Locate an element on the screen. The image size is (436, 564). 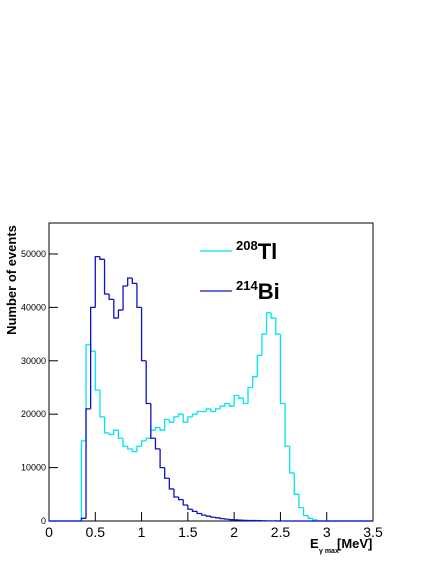
x-tick-label: 2 is located at coordinates (234, 532).